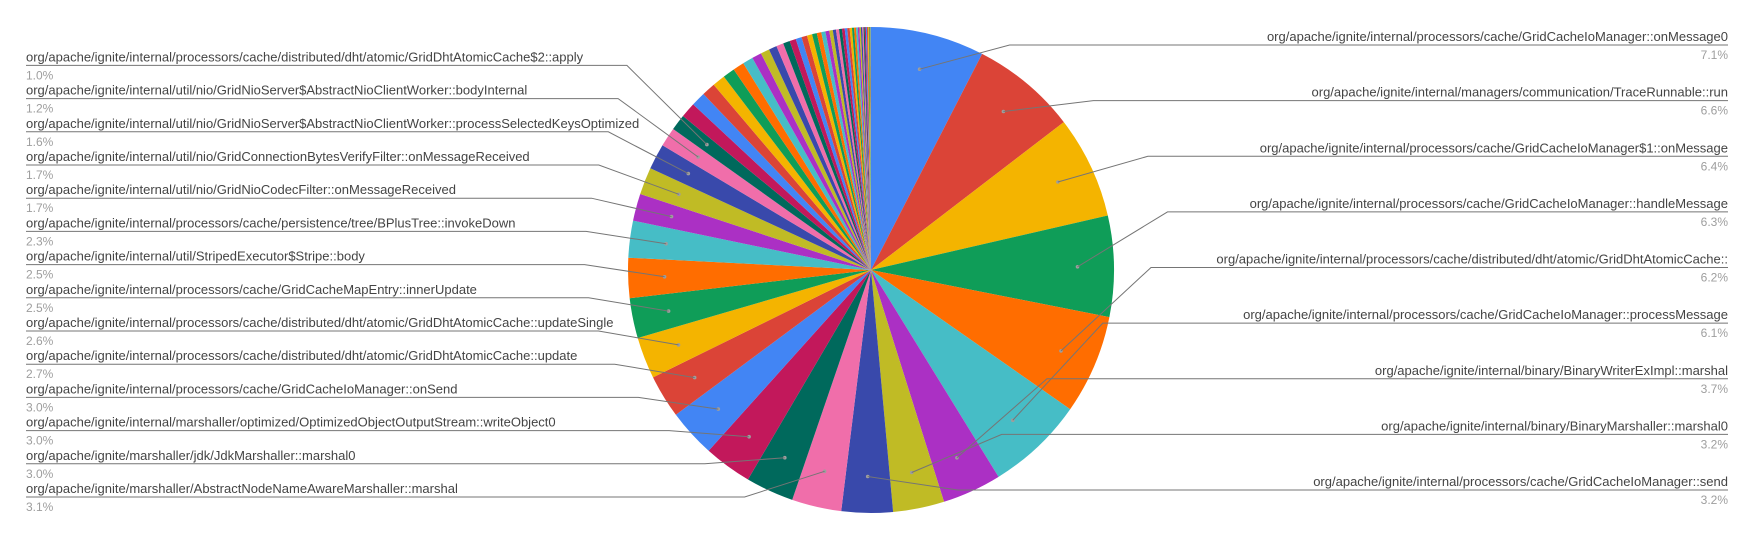 The image size is (1743, 540). I want to click on slice-percent-label: 6.3%, so click(1715, 222).